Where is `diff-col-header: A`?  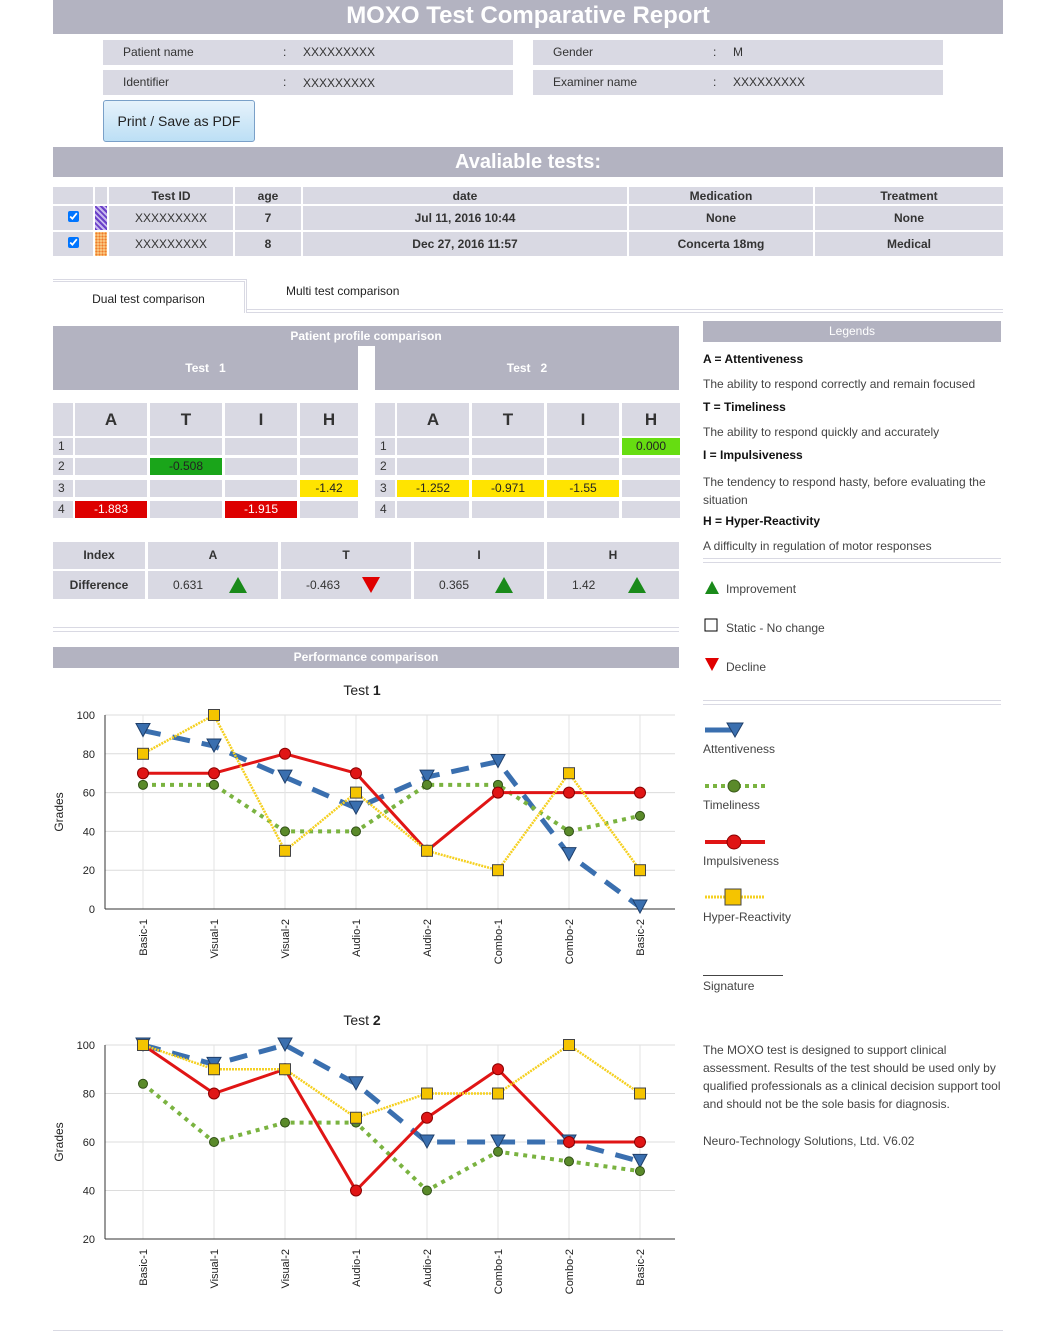
diff-col-header: A is located at coordinates (213, 555).